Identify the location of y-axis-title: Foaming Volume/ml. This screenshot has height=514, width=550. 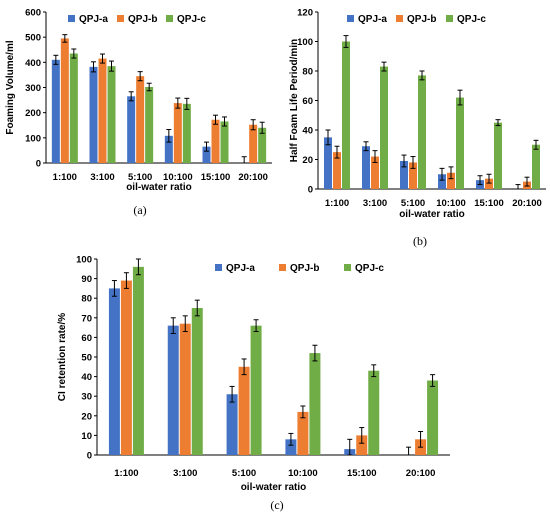
(10, 87).